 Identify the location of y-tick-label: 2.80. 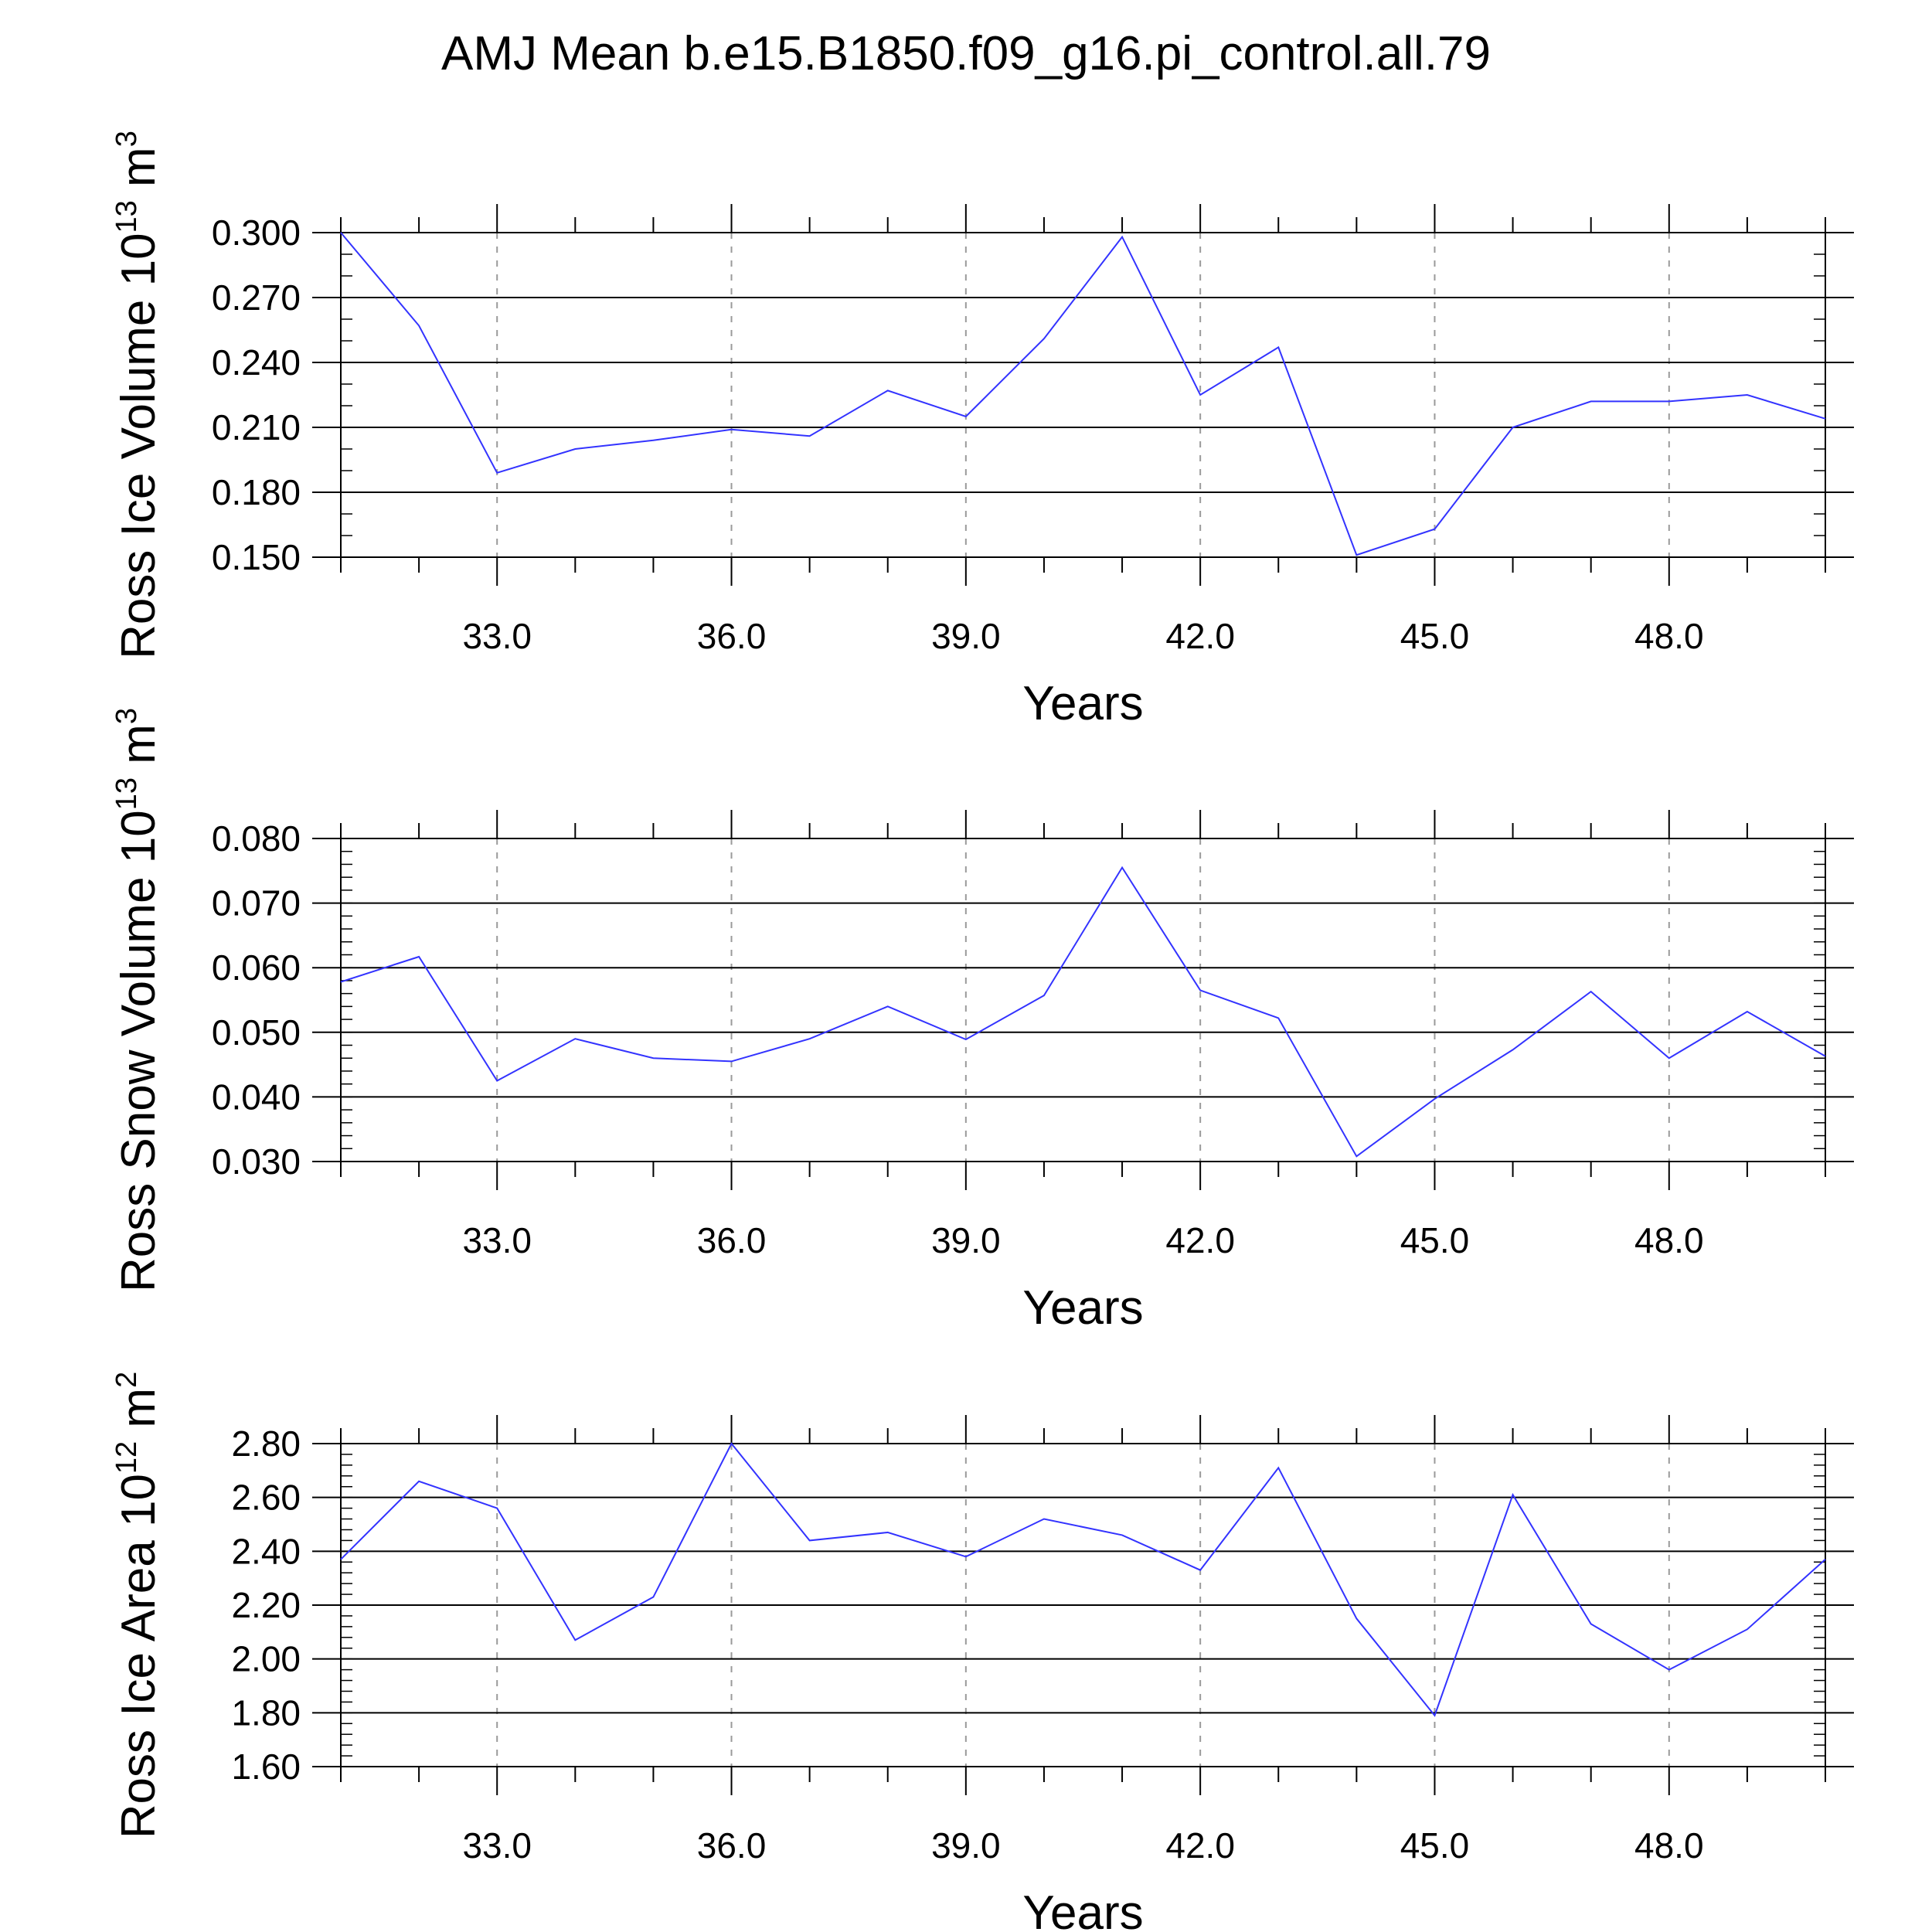
(266, 1444).